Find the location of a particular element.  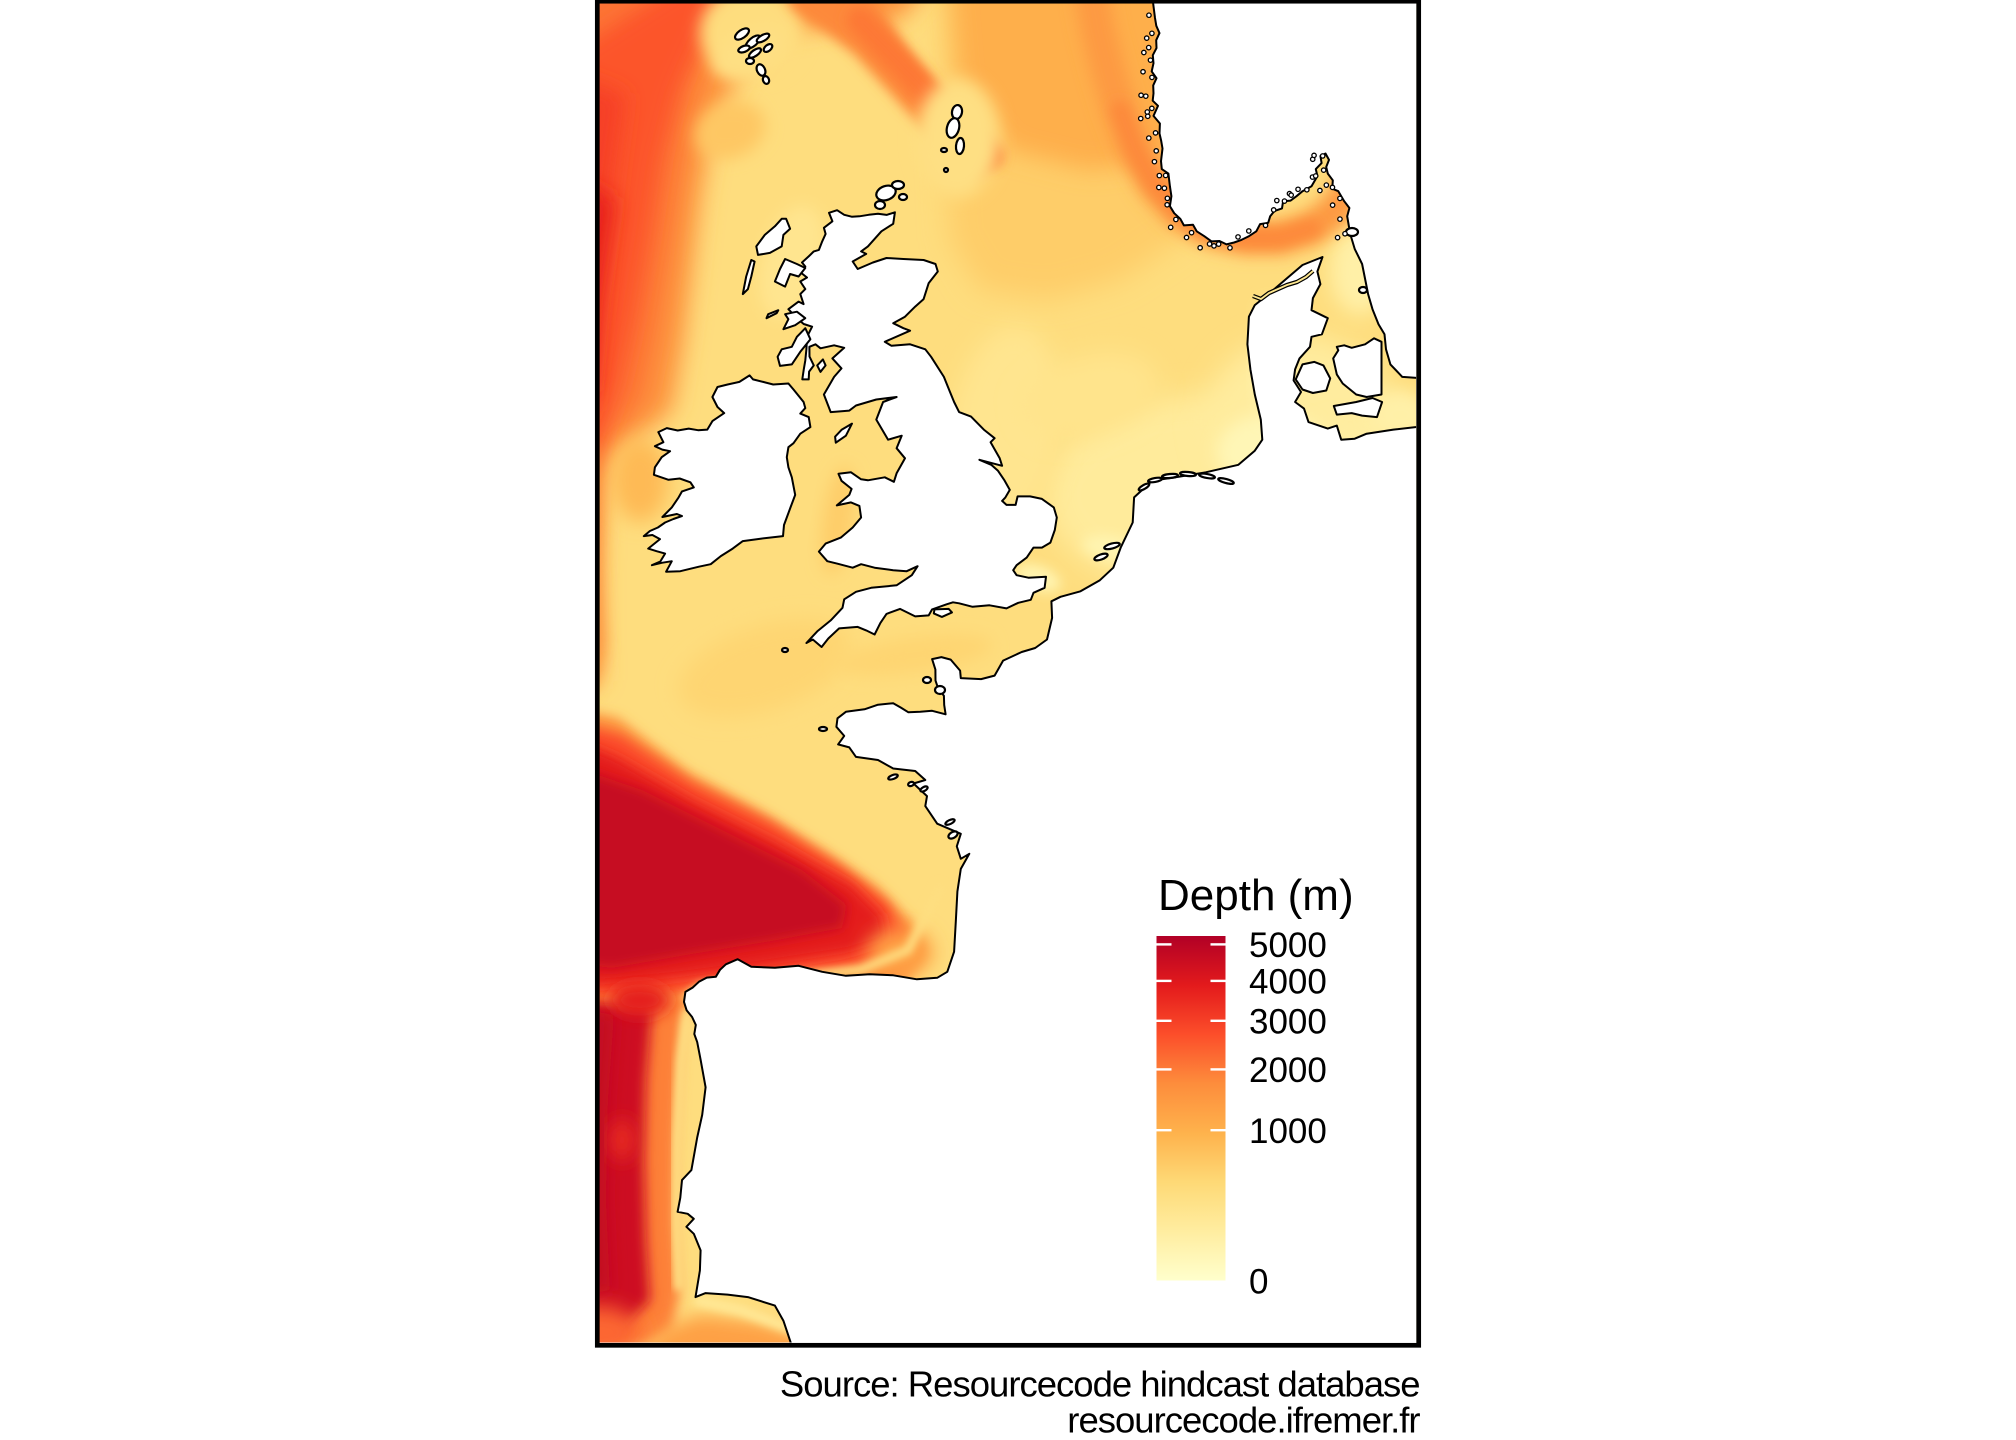

svg-text: Depth (m) is located at coordinates (1256, 895).